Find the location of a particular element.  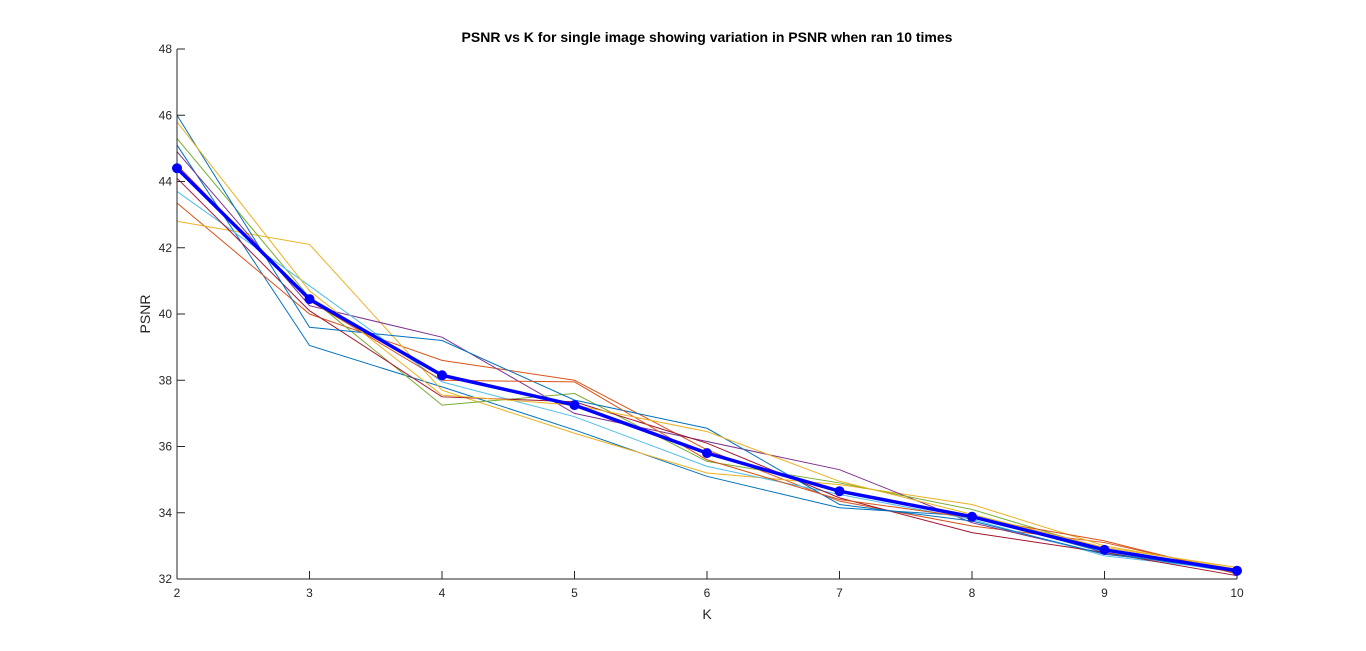

y-tick-label: 40 is located at coordinates (166, 314).